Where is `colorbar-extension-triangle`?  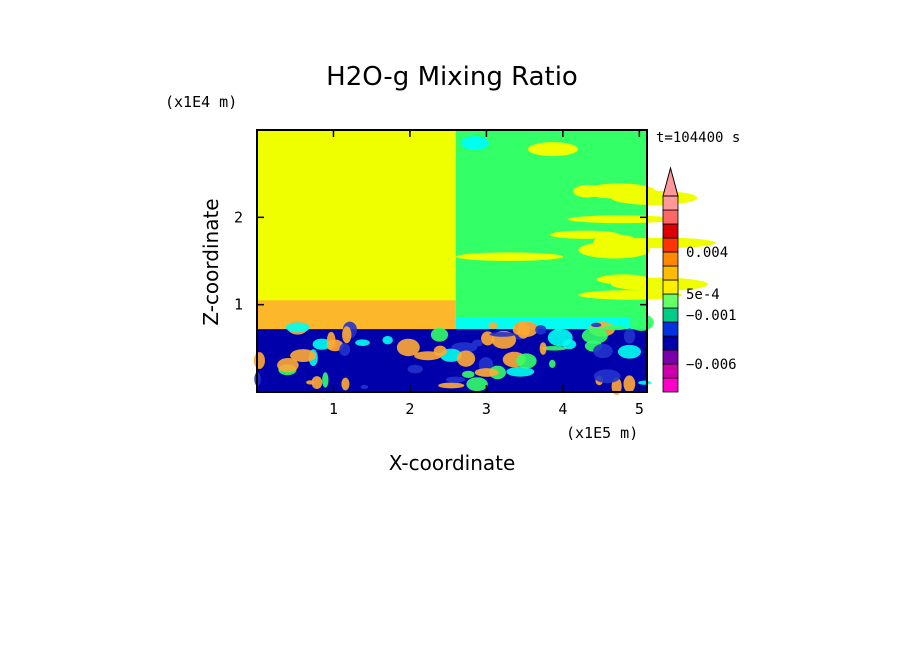 colorbar-extension-triangle is located at coordinates (670, 181).